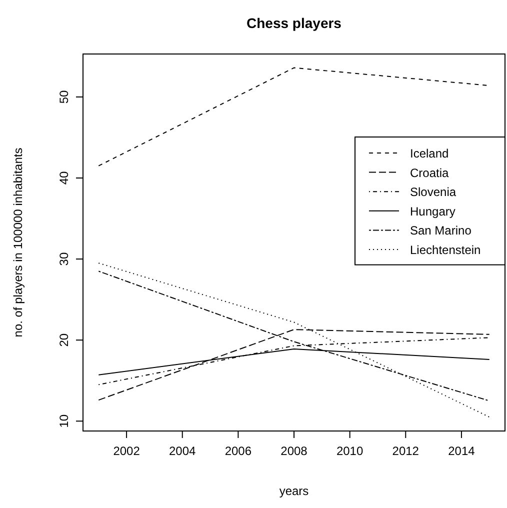  I want to click on x-tick-label: 2010, so click(350, 451).